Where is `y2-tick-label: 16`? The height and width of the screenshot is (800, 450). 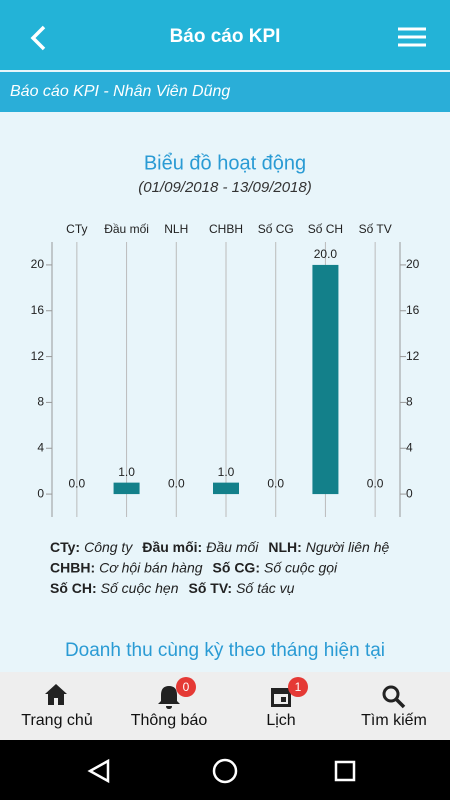 y2-tick-label: 16 is located at coordinates (413, 310).